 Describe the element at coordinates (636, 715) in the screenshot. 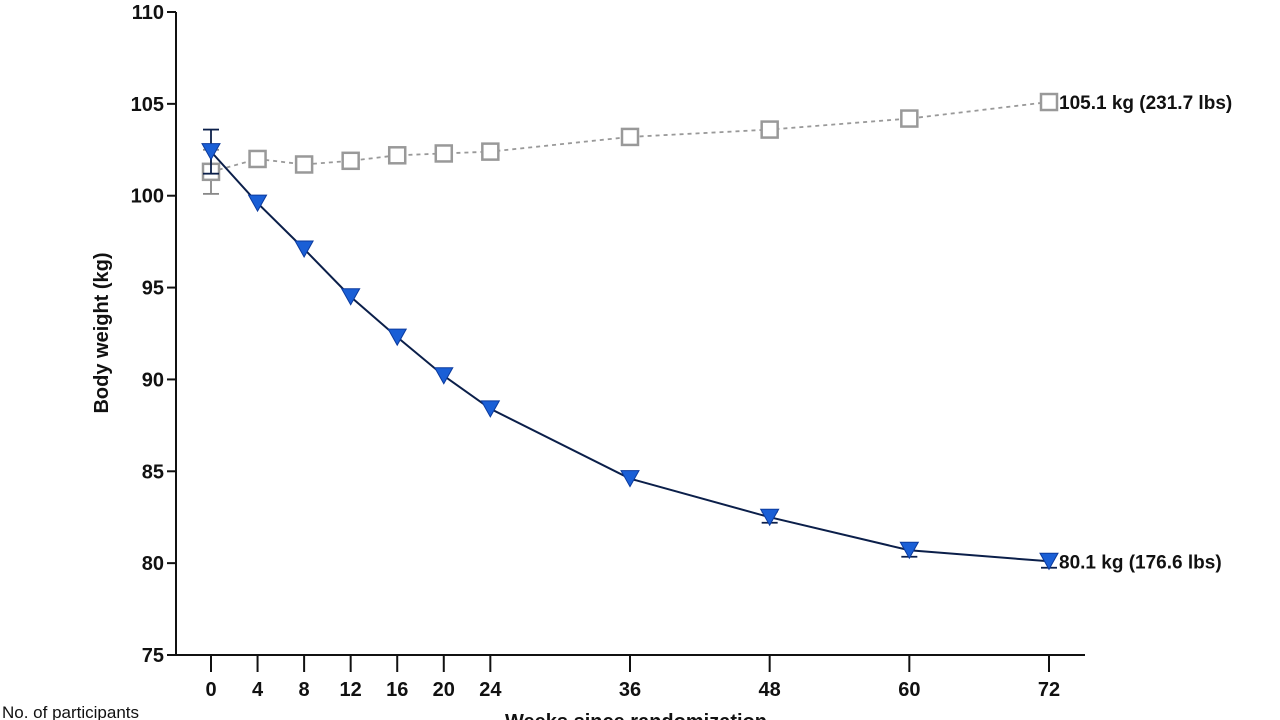

I see `x-axis-label: Weeks since randomization` at that location.